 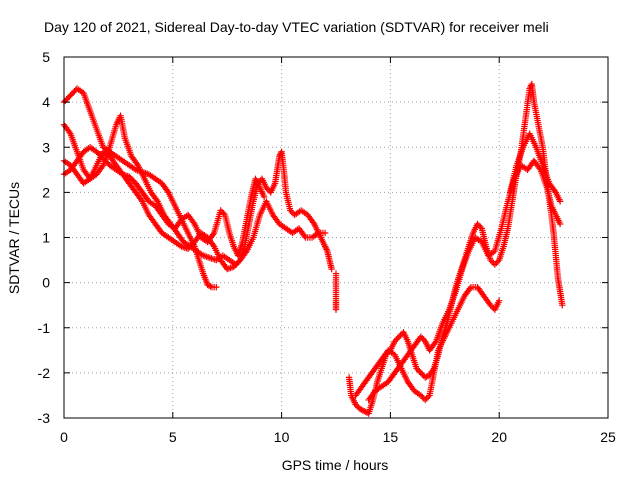 What do you see at coordinates (46, 57) in the screenshot?
I see `y-tick-label: 5` at bounding box center [46, 57].